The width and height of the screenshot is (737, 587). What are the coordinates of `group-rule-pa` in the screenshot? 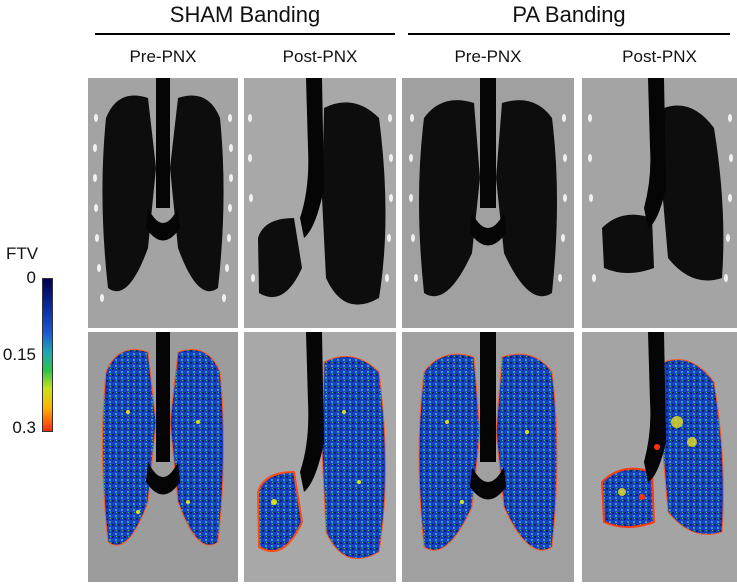 It's located at (569, 34).